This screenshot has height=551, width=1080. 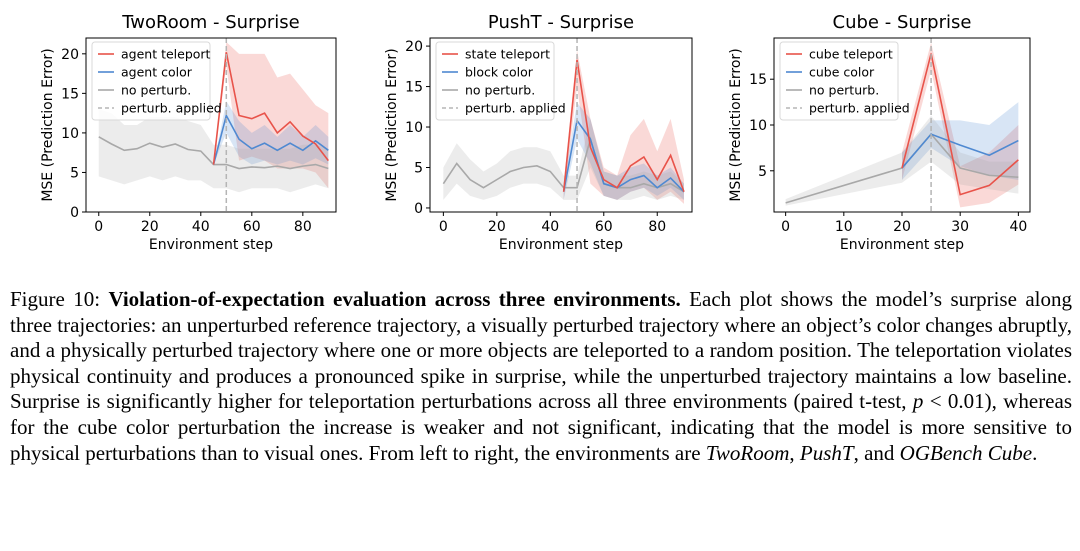 I want to click on caption-math-p: p, so click(x=918, y=401).